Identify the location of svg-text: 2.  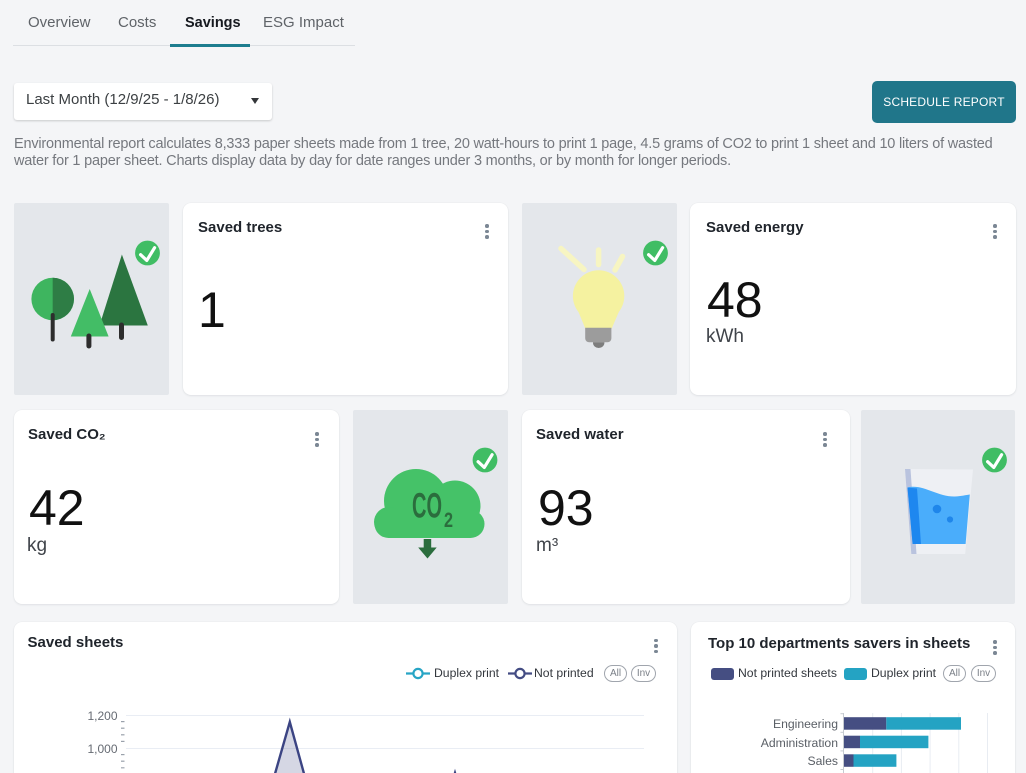
(448, 520).